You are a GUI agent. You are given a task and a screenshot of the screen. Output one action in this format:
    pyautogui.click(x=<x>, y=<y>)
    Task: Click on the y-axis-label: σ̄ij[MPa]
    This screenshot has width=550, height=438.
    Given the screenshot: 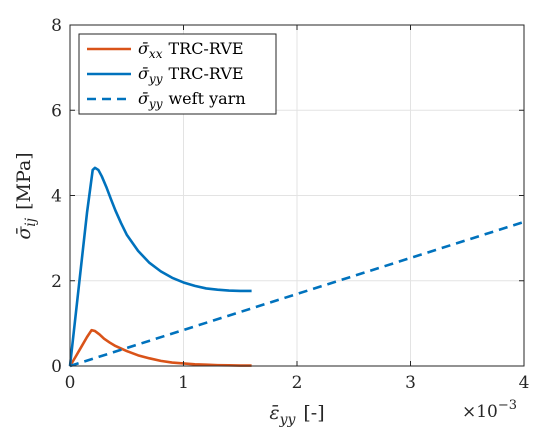 What is the action you would take?
    pyautogui.click(x=26, y=195)
    